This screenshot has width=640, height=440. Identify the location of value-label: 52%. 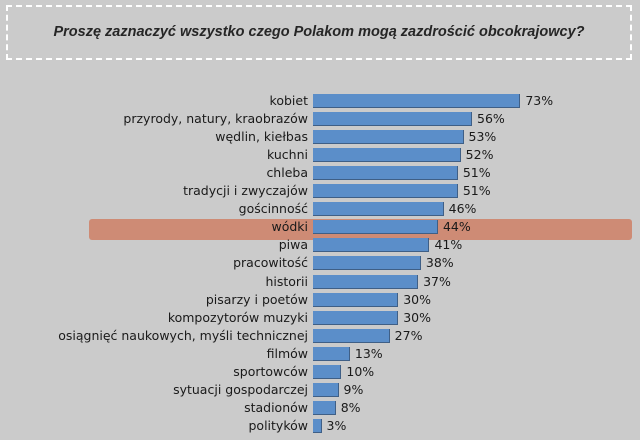
(479, 155).